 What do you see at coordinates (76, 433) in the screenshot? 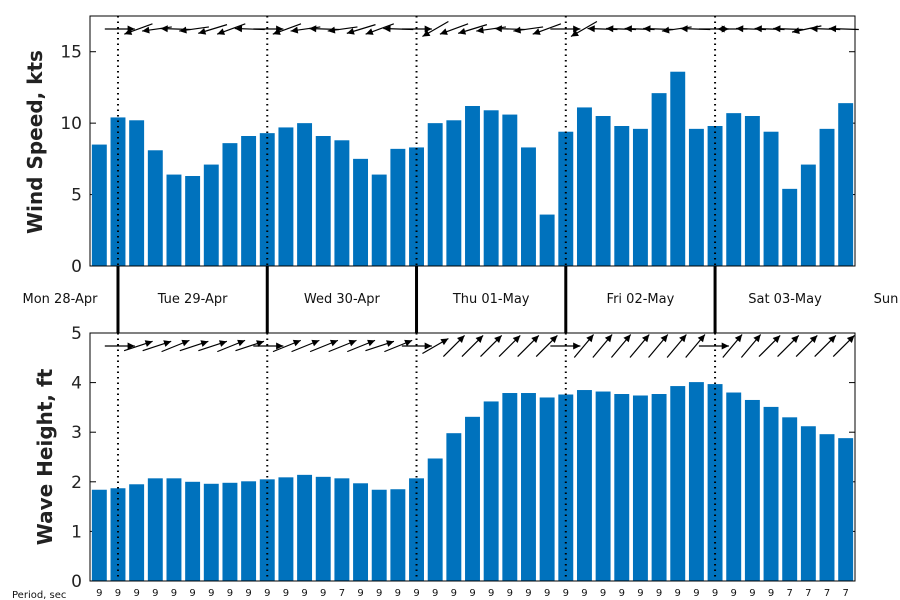
I see `y-tick-label: 3` at bounding box center [76, 433].